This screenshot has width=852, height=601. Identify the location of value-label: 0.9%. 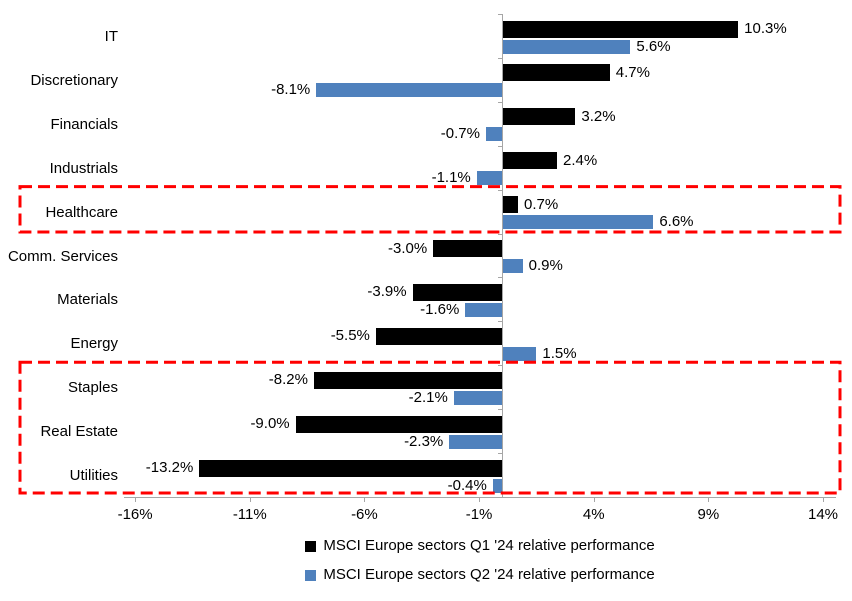
(545, 266).